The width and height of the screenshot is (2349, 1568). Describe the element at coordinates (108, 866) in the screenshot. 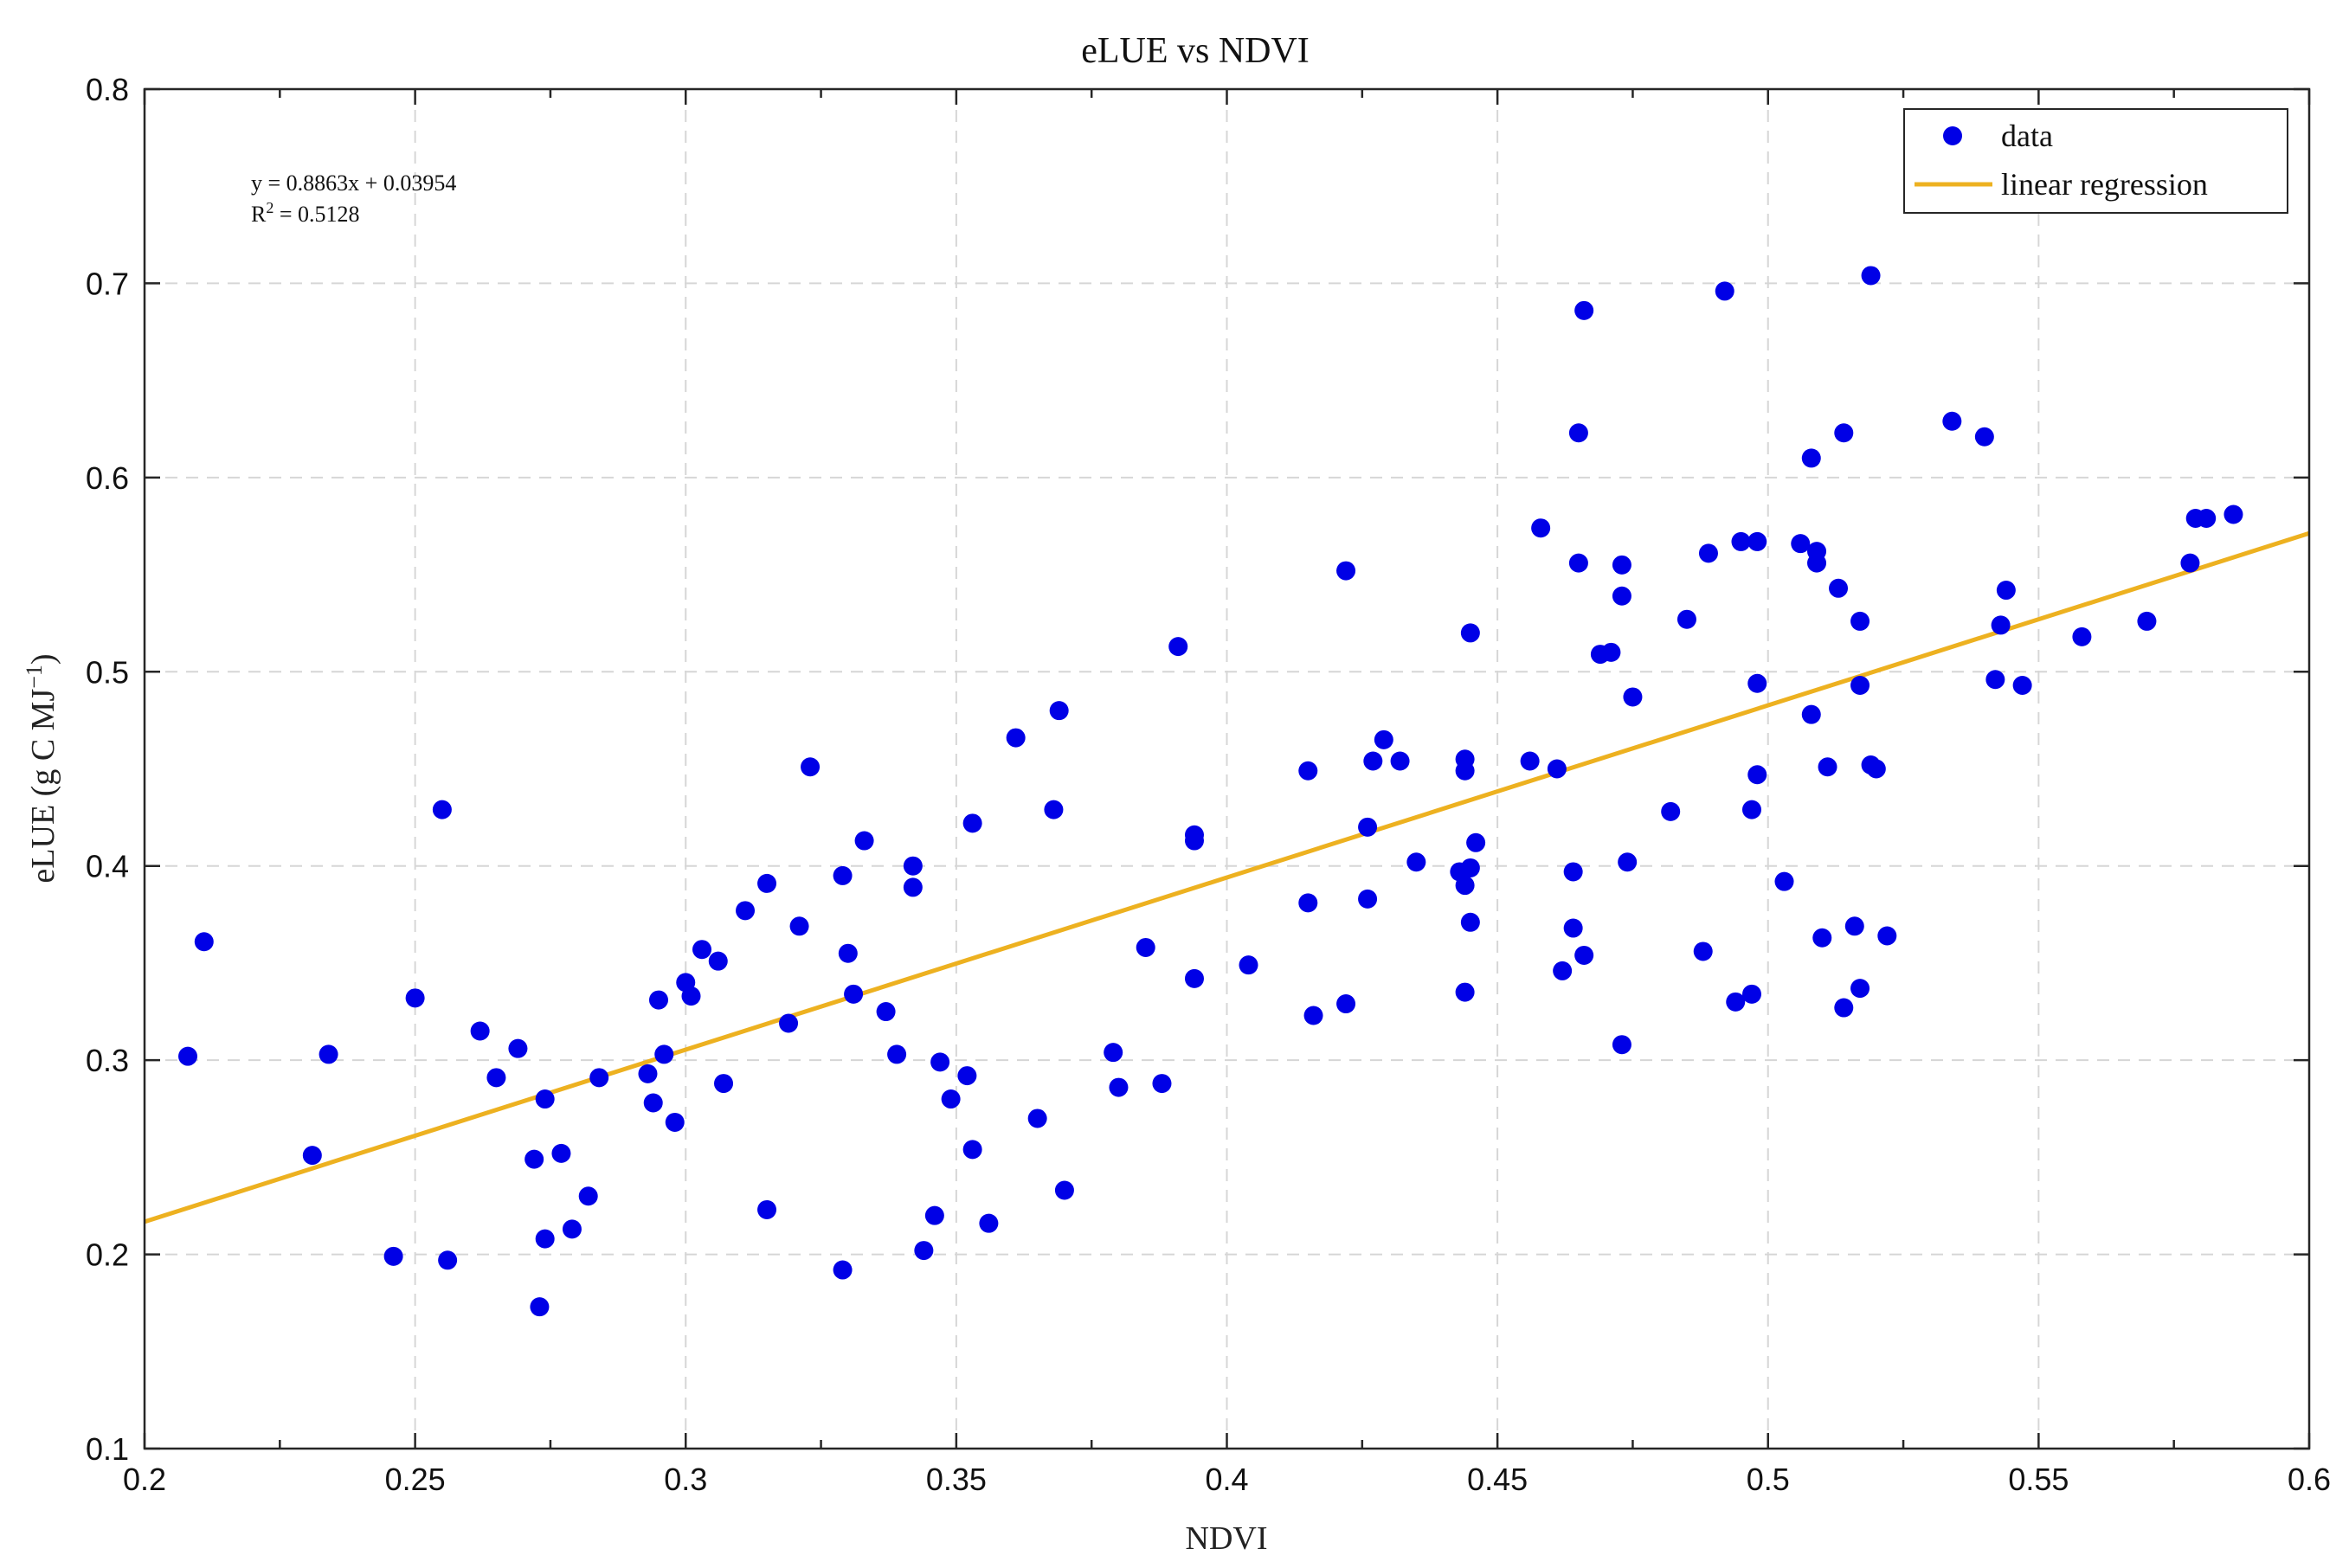

I see `y-tick-label: 0.4` at that location.